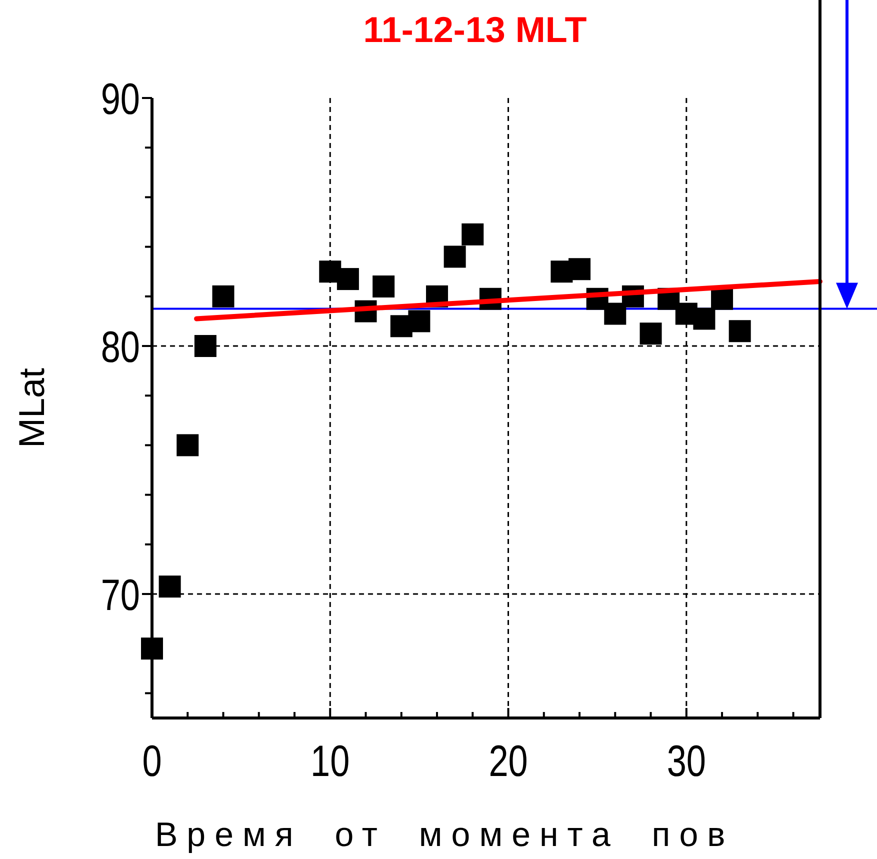 The height and width of the screenshot is (859, 877). I want to click on y-tick-label: 70, so click(120, 595).